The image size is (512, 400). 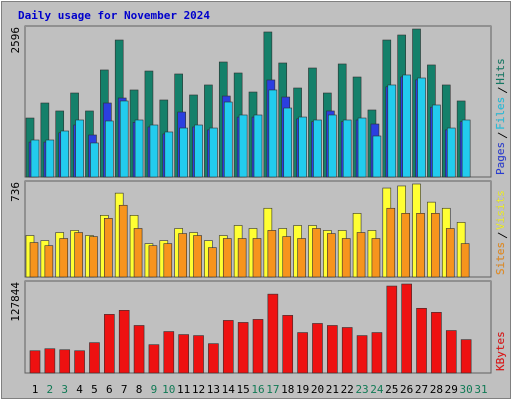 What do you see at coordinates (154, 389) in the screenshot?
I see `x-tick-label: 9` at bounding box center [154, 389].